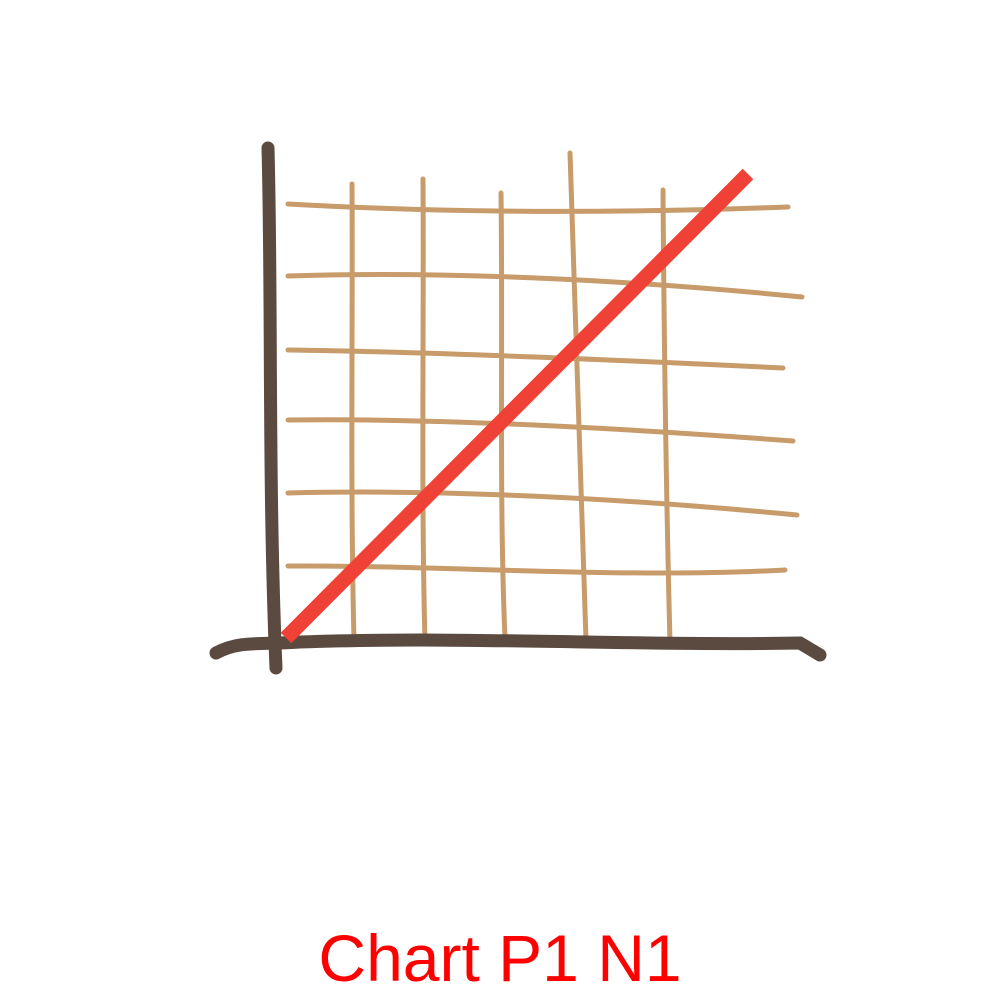 Image resolution: width=1000 pixels, height=1000 pixels. I want to click on y-axis, so click(272, 408).